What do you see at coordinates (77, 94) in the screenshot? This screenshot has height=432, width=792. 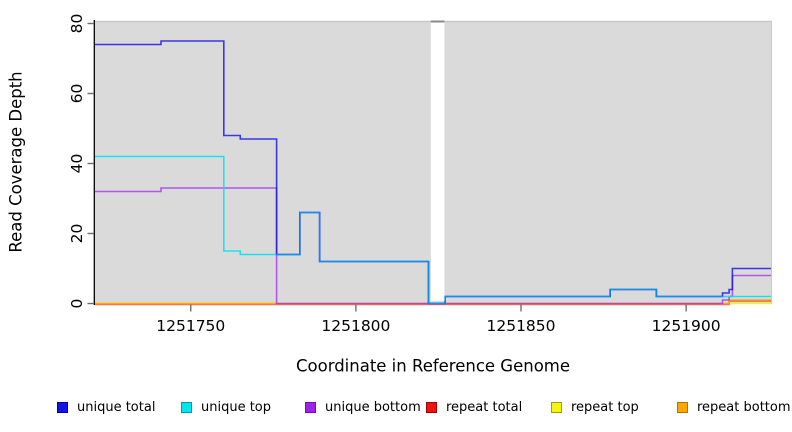 I see `y-tick-label: 60` at bounding box center [77, 94].